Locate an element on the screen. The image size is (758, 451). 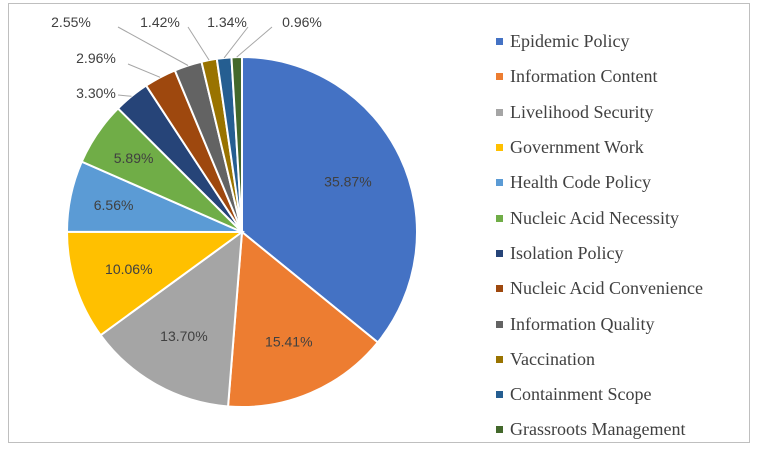
legend-item: Nucleic Acid Necessity is located at coordinates (621, 217).